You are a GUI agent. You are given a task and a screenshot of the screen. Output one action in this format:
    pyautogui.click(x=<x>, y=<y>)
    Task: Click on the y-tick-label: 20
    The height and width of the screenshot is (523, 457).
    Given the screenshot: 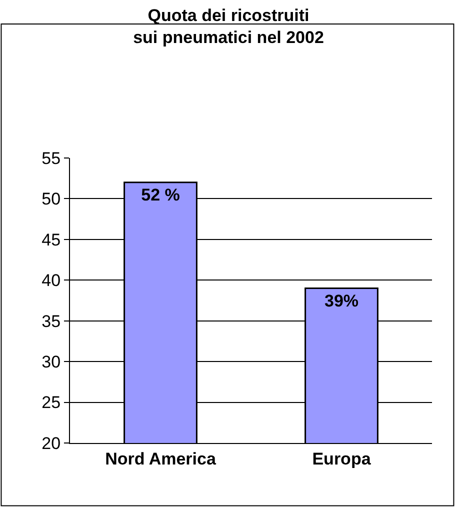 What is the action you would take?
    pyautogui.click(x=51, y=443)
    